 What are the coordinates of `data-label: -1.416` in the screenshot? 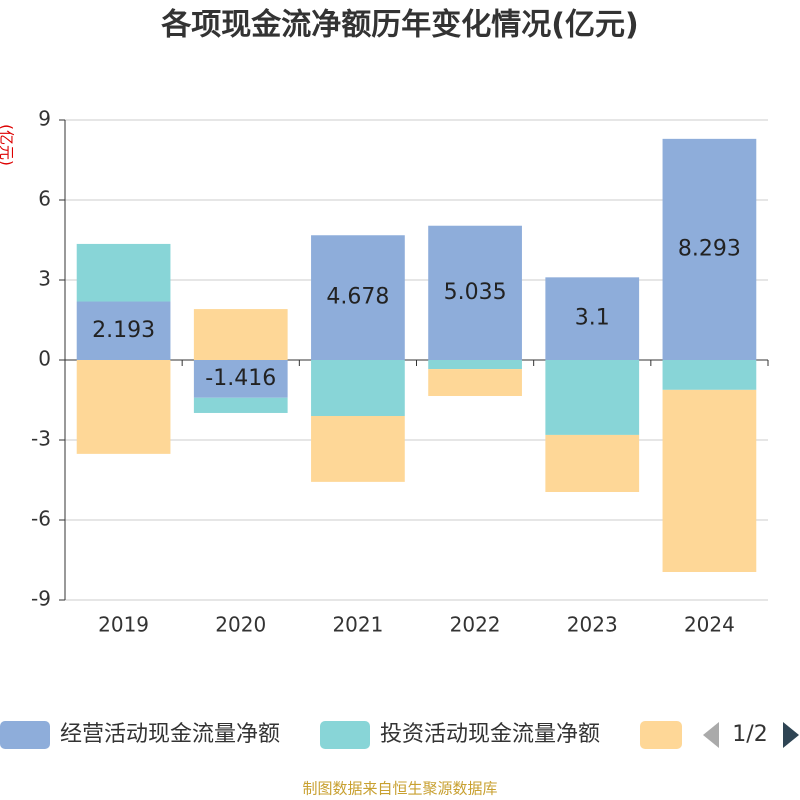 It's located at (240, 378).